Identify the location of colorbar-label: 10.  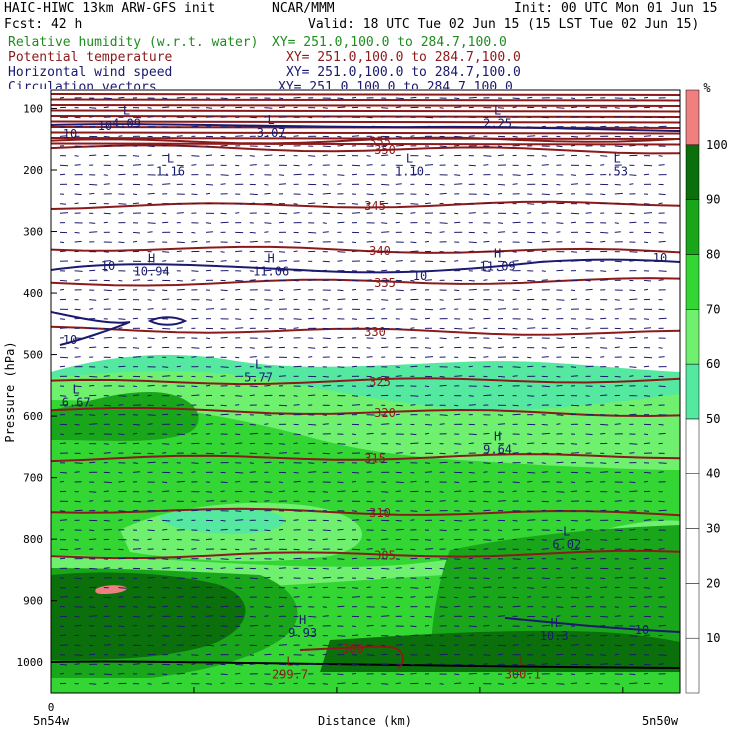
(713, 638).